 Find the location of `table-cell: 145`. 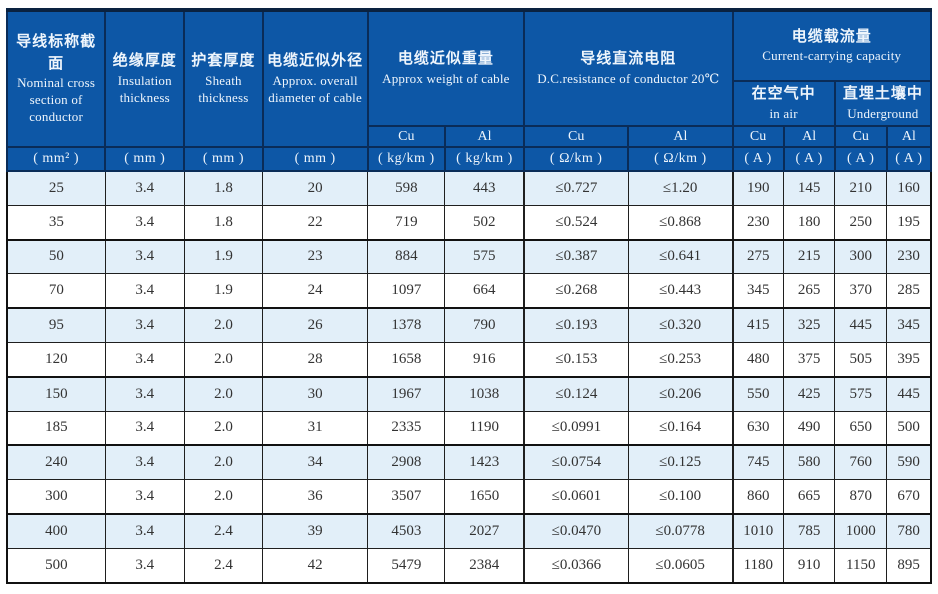

table-cell: 145 is located at coordinates (809, 188).